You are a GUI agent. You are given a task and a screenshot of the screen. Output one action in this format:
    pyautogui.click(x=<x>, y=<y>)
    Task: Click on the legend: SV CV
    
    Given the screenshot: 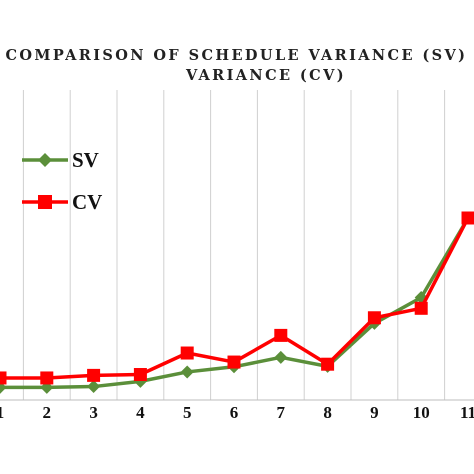 What is the action you would take?
    pyautogui.click(x=62, y=181)
    